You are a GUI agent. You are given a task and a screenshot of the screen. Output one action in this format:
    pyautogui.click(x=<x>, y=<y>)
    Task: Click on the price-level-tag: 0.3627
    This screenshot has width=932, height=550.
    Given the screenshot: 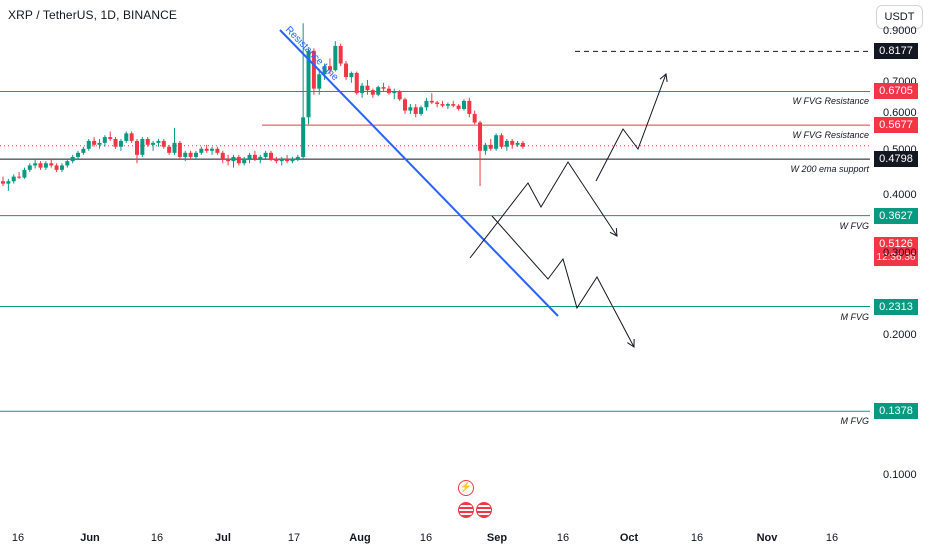 What is the action you would take?
    pyautogui.click(x=896, y=215)
    